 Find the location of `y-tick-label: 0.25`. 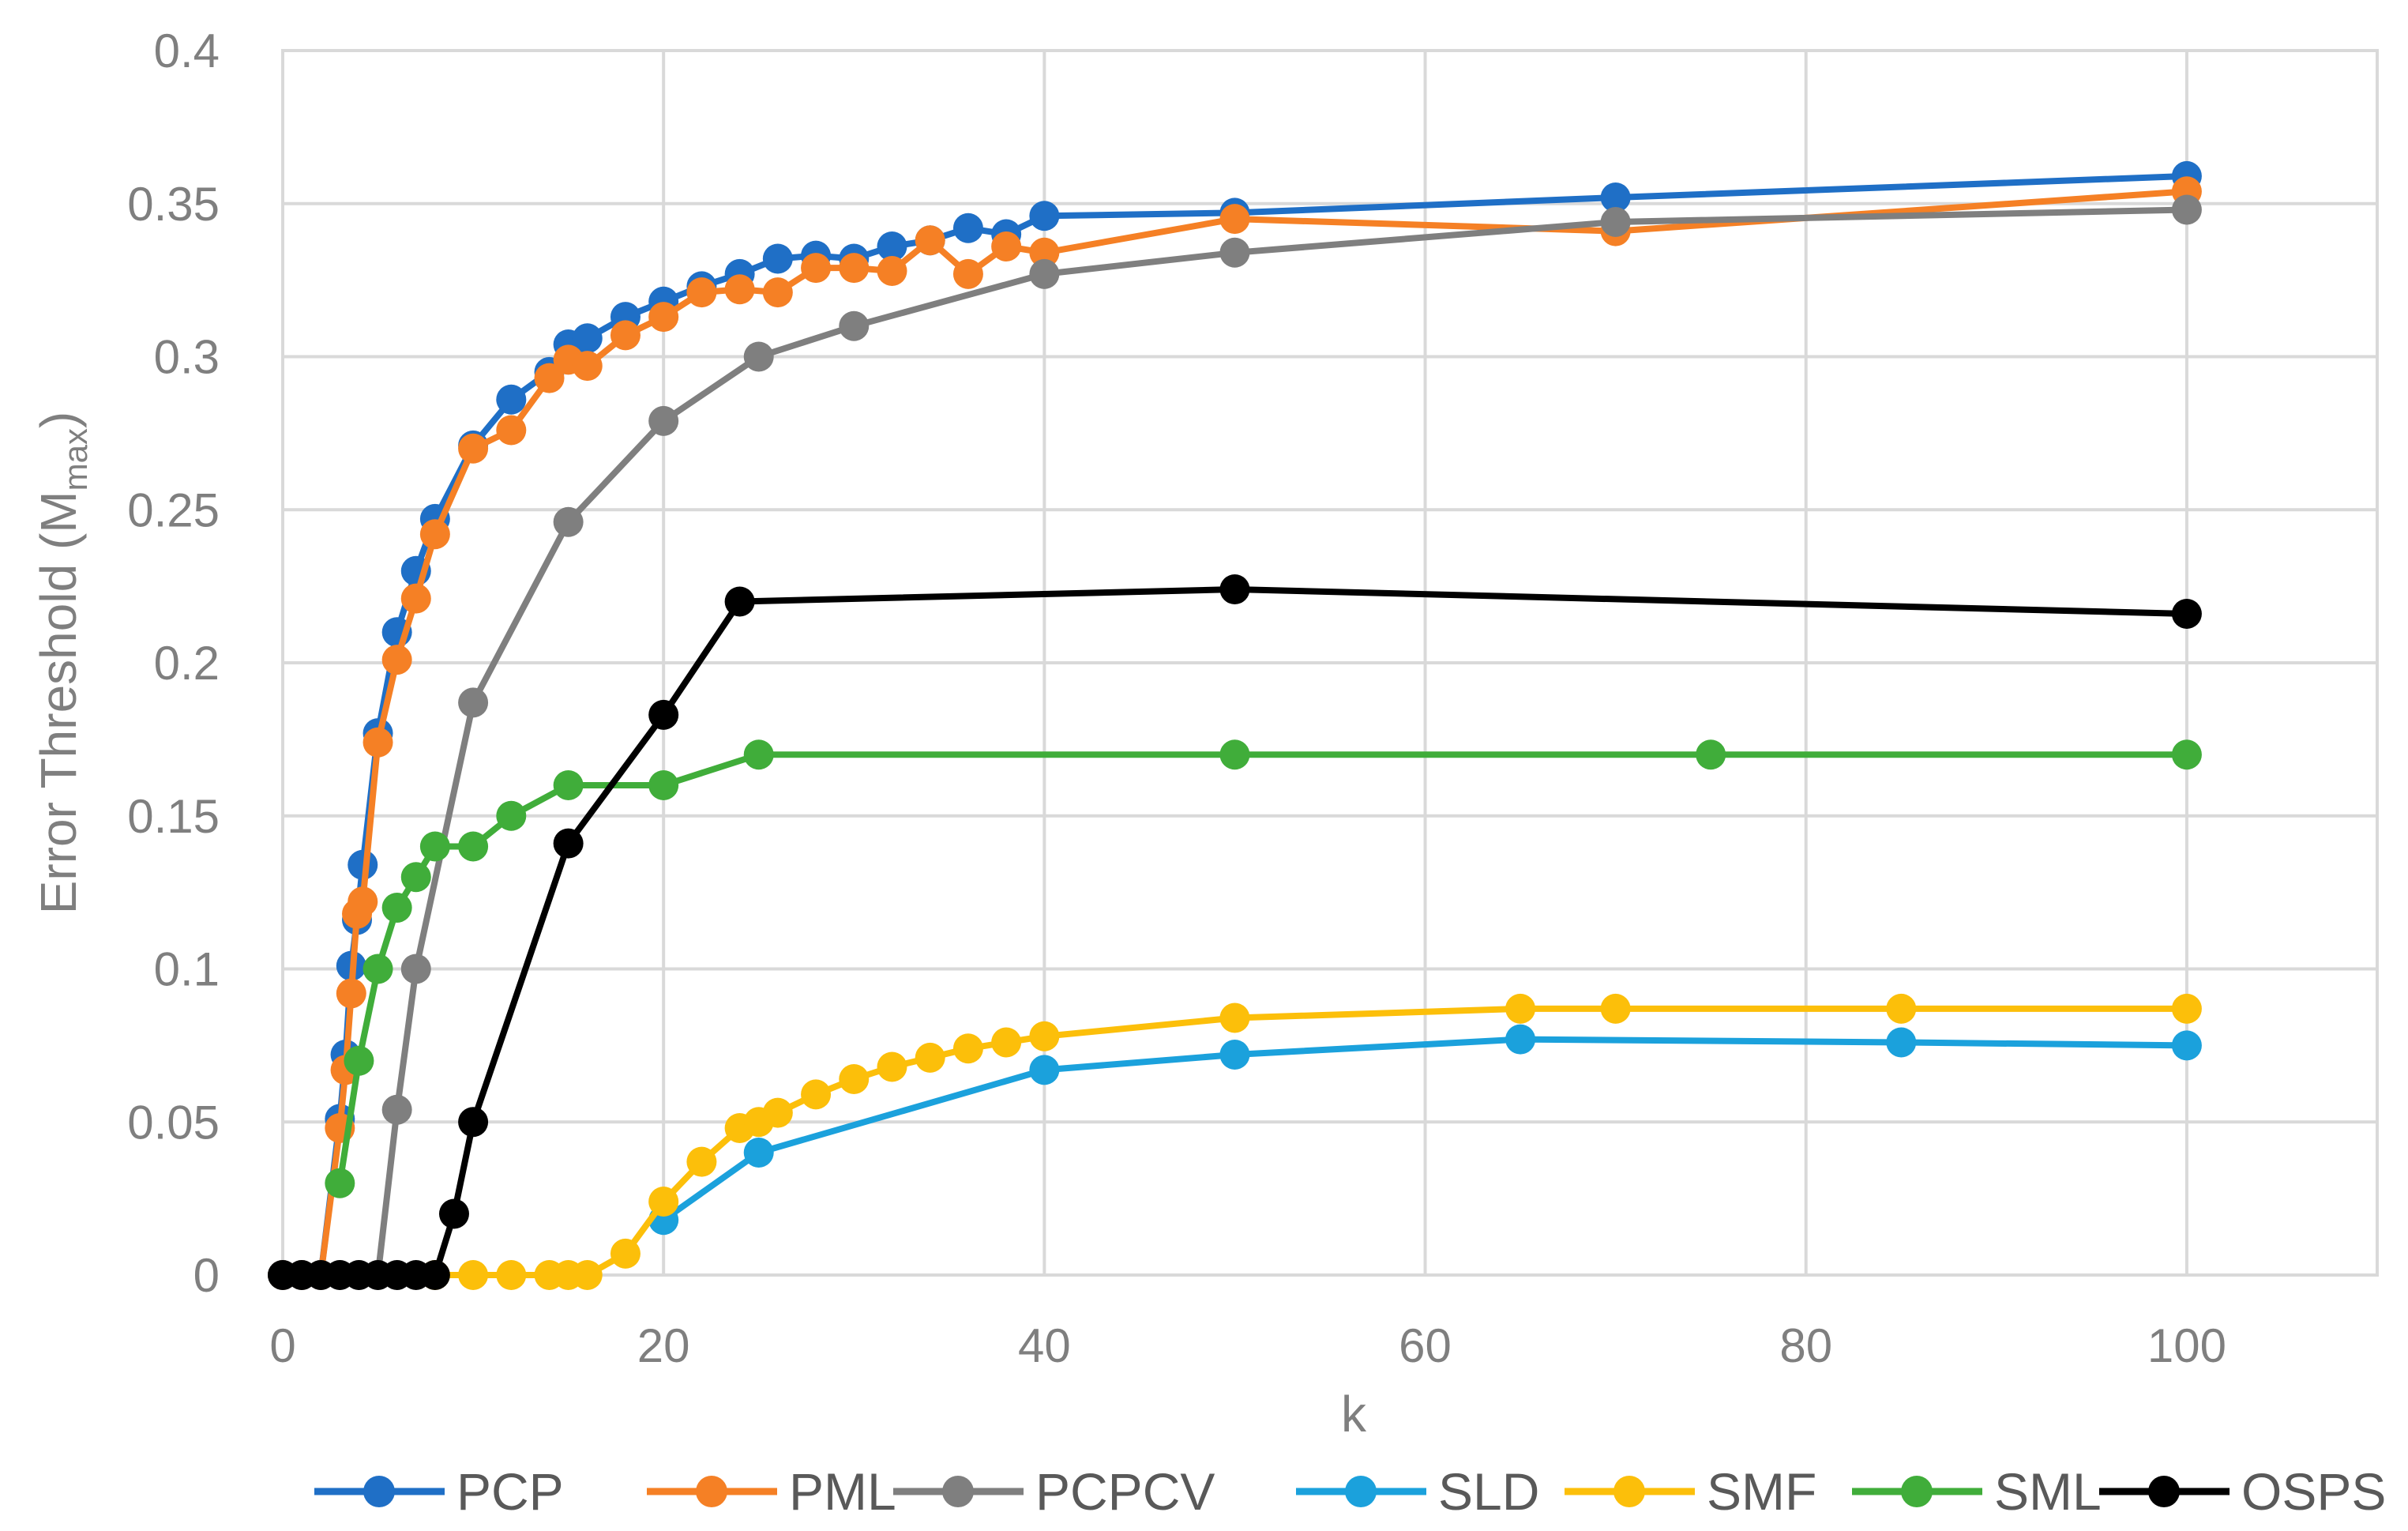

y-tick-label: 0.25 is located at coordinates (174, 509).